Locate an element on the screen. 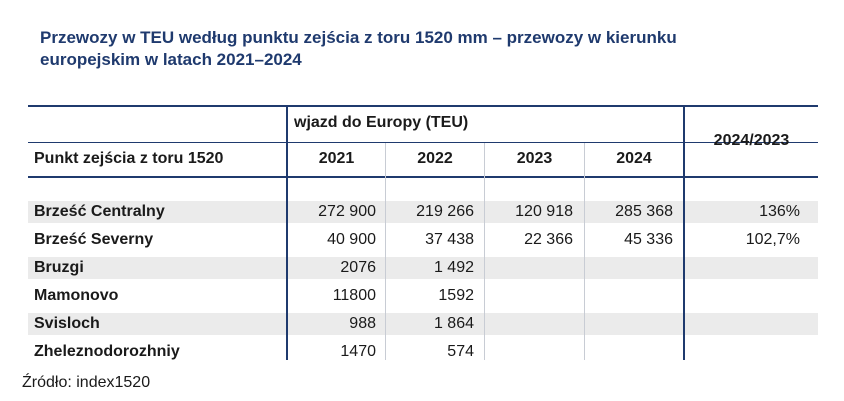 This screenshot has height=401, width=844. cell-2024: 285 368 is located at coordinates (644, 211).